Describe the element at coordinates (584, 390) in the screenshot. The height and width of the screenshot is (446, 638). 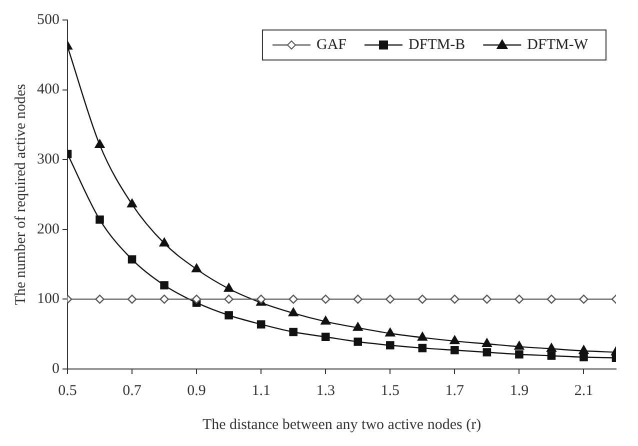
I see `x-tick-label: 2.1` at that location.